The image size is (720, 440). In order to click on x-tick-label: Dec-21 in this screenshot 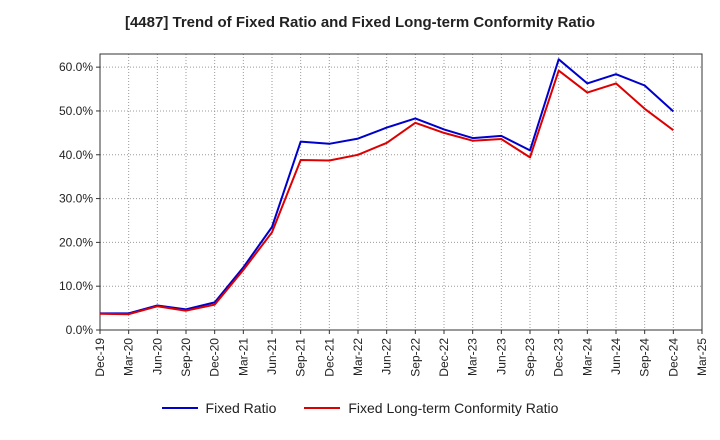, I will do `click(329, 357)`.